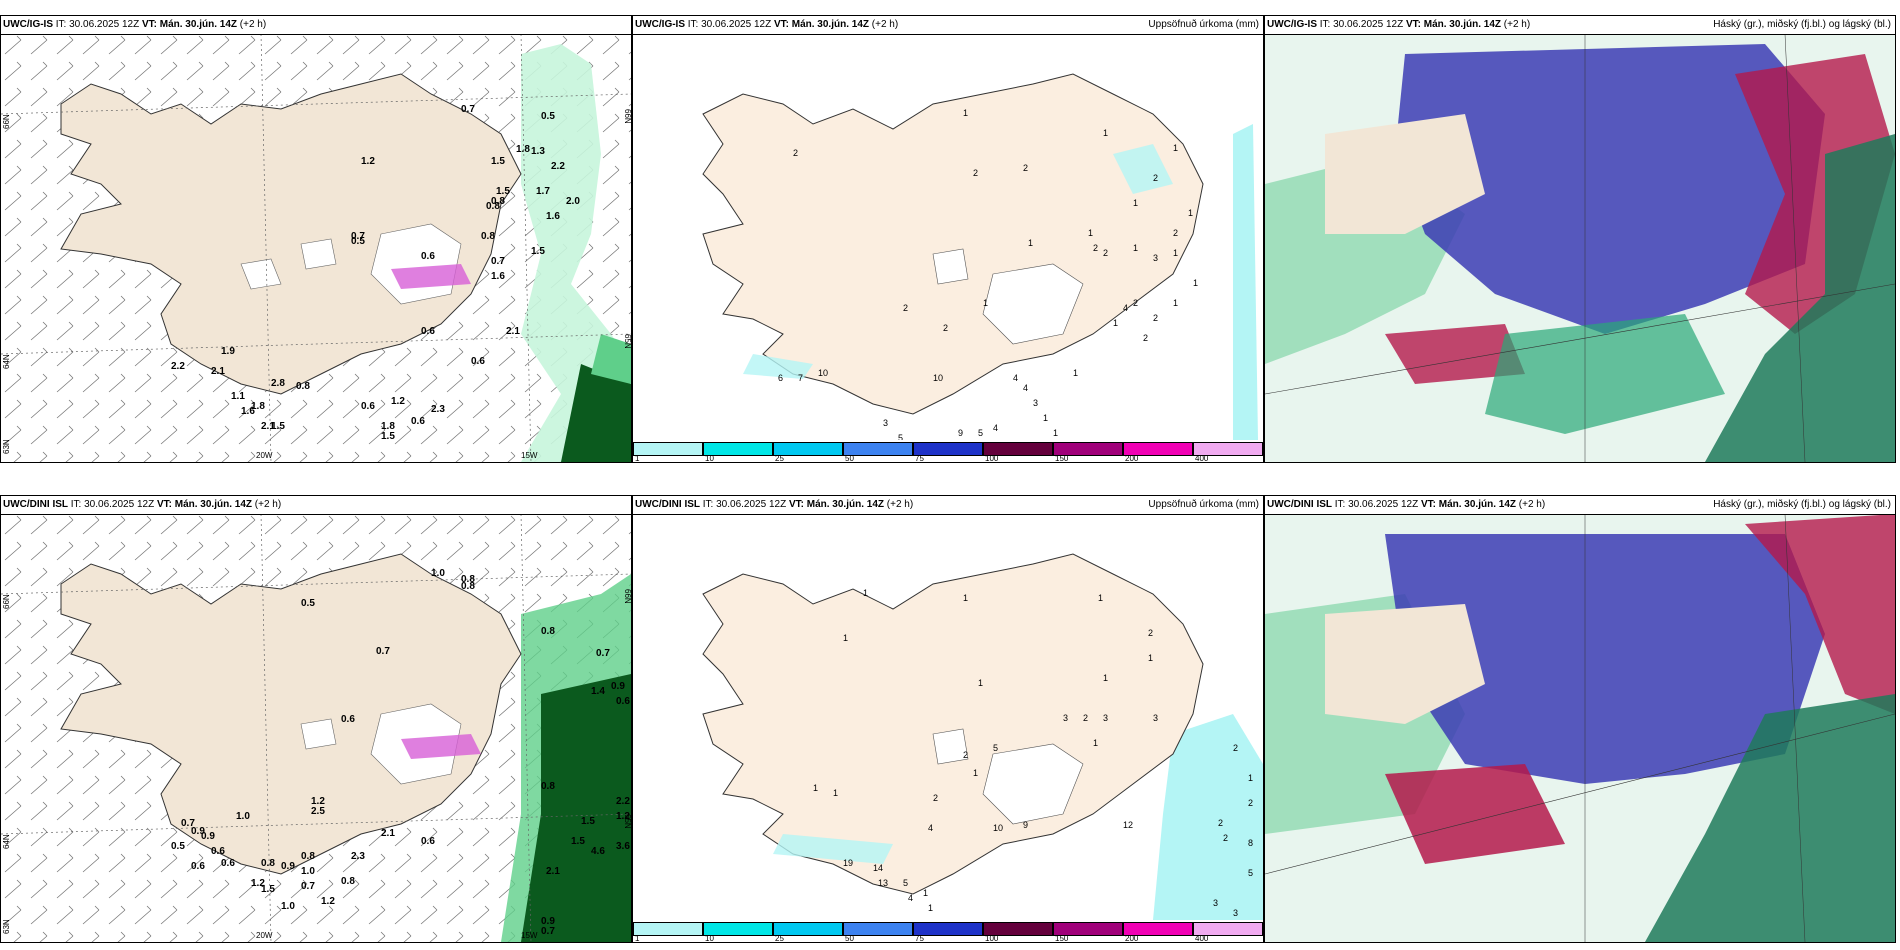 The height and width of the screenshot is (950, 1900). Describe the element at coordinates (573, 201) in the screenshot. I see `value-label: 2.0` at that location.